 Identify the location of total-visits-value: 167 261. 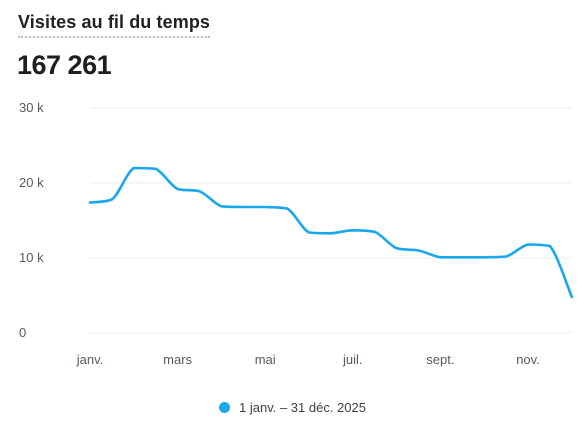
(64, 65).